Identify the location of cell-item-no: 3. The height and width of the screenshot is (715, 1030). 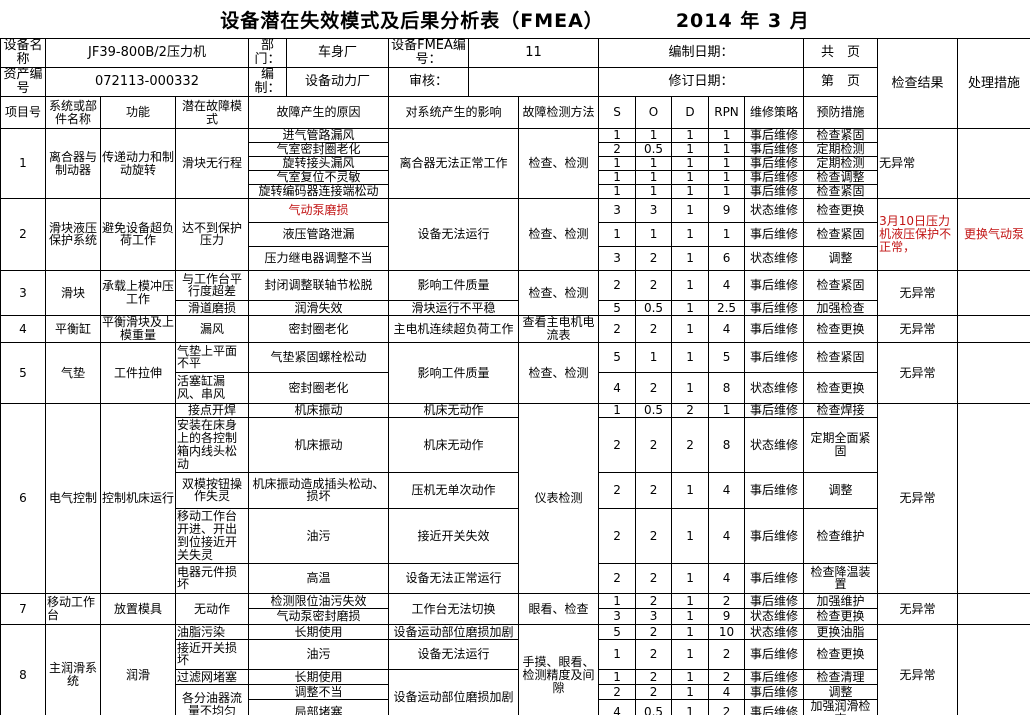
(23, 292).